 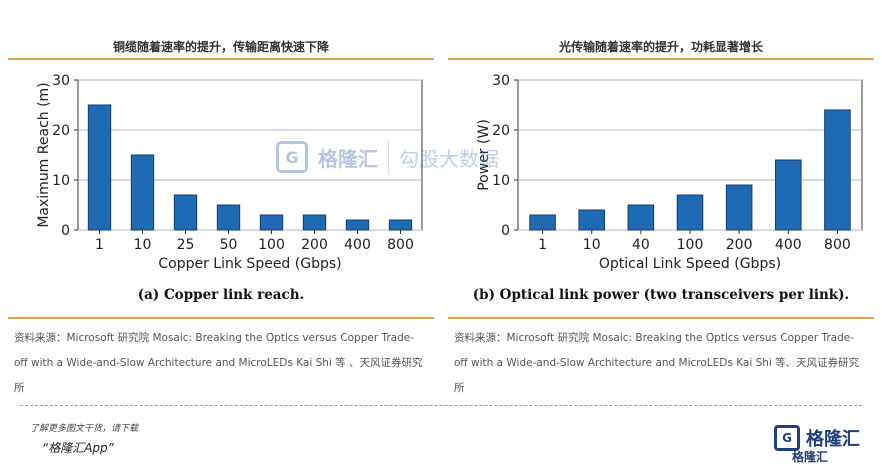 What do you see at coordinates (660, 47) in the screenshot?
I see `optical-panel-title: 光传输随着速率的提升，功耗显著增长` at bounding box center [660, 47].